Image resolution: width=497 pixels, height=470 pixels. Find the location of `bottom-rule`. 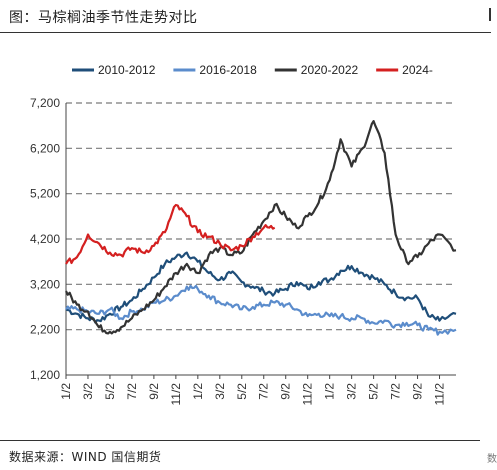

bottom-rule is located at coordinates (240, 440).